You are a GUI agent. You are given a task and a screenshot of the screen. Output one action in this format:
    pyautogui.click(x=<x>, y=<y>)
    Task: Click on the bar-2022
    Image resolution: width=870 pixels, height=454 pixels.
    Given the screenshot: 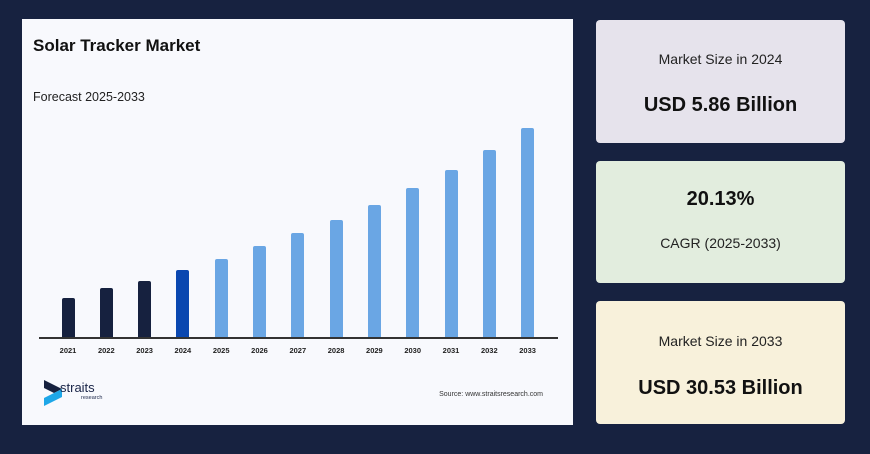 What is the action you would take?
    pyautogui.click(x=106, y=312)
    